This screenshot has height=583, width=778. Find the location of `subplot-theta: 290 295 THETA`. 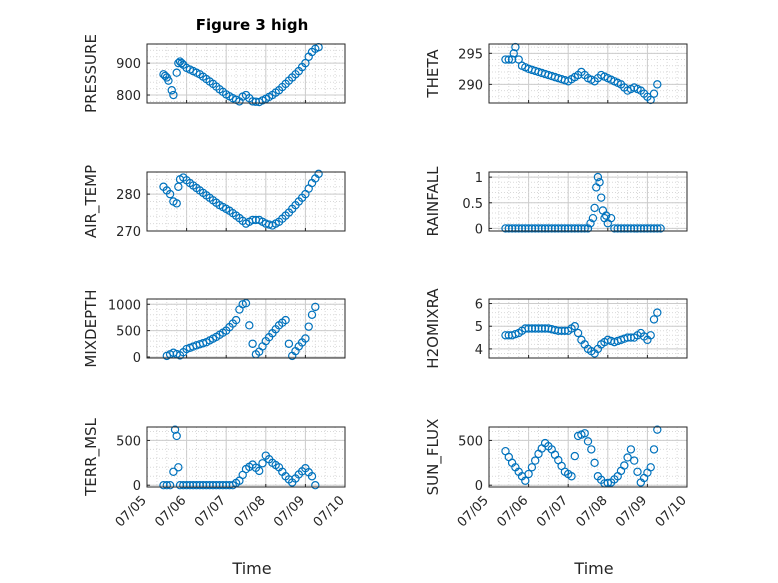

subplot-theta: 290 295 THETA is located at coordinates (556, 73).